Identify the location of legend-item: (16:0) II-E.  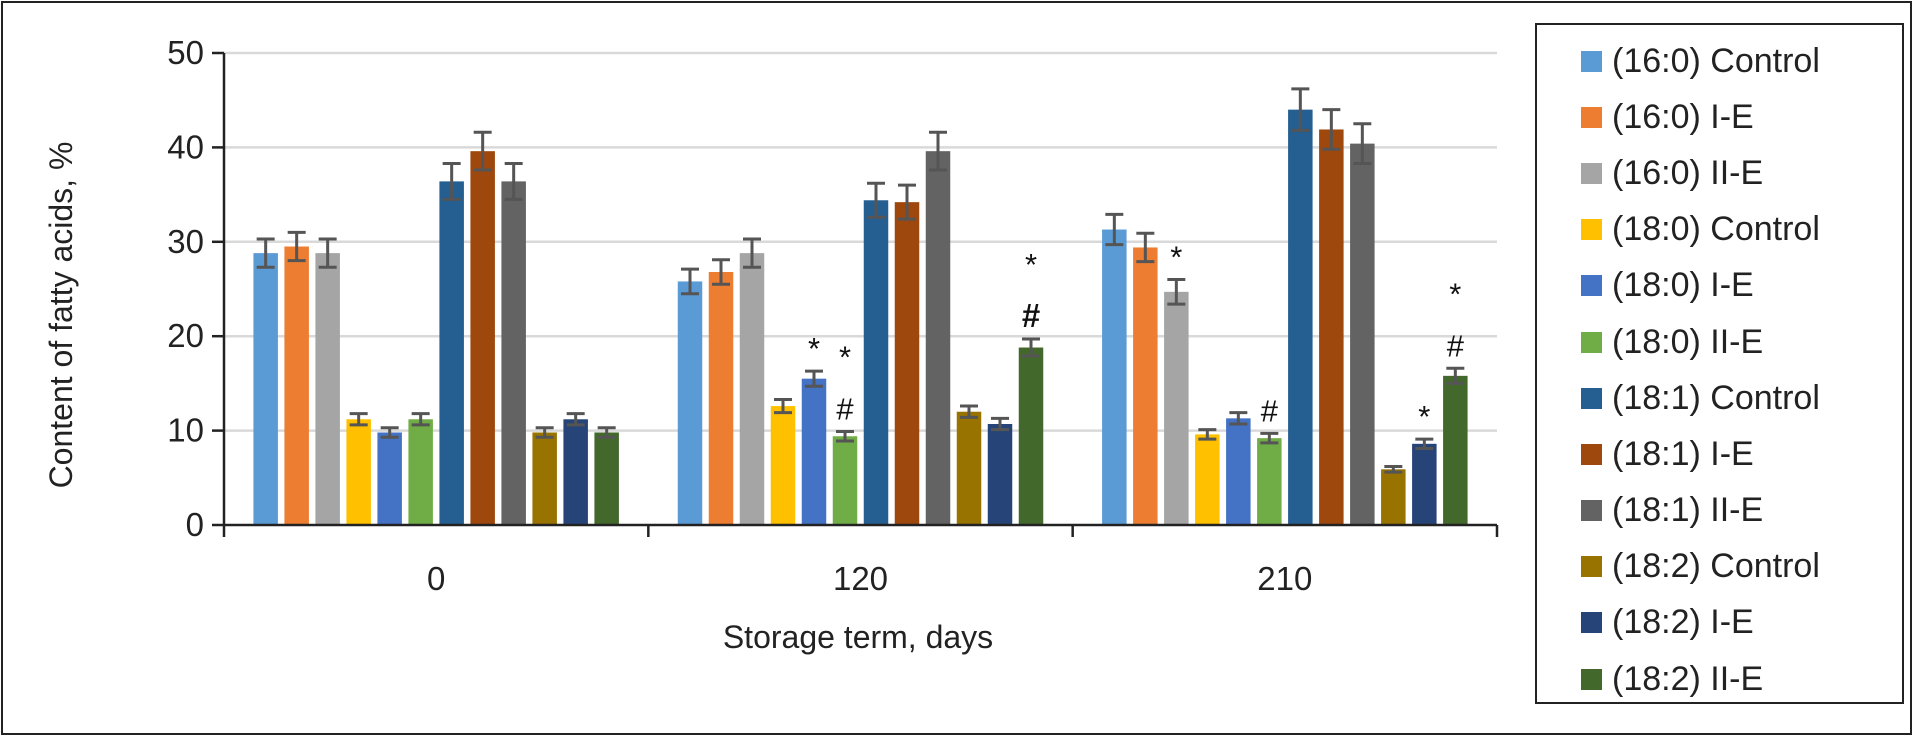
(1719, 173).